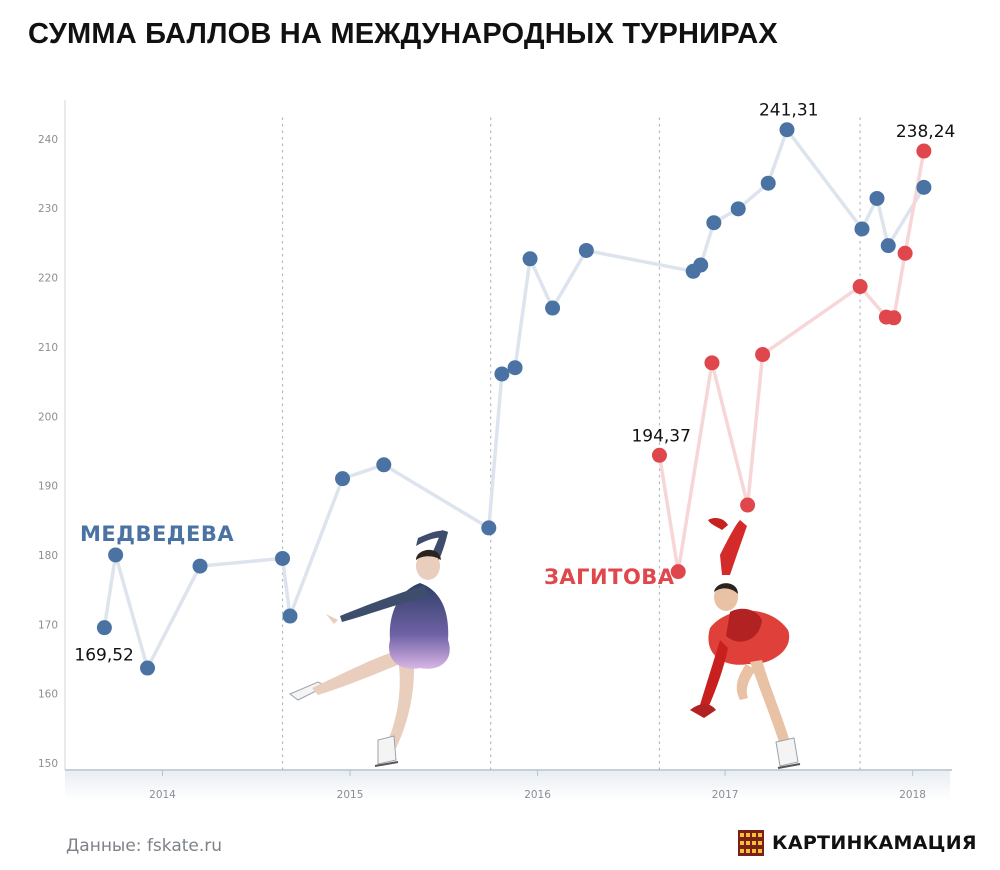 The height and width of the screenshot is (870, 1000). I want to click on x-tick-label: 2018, so click(912, 795).